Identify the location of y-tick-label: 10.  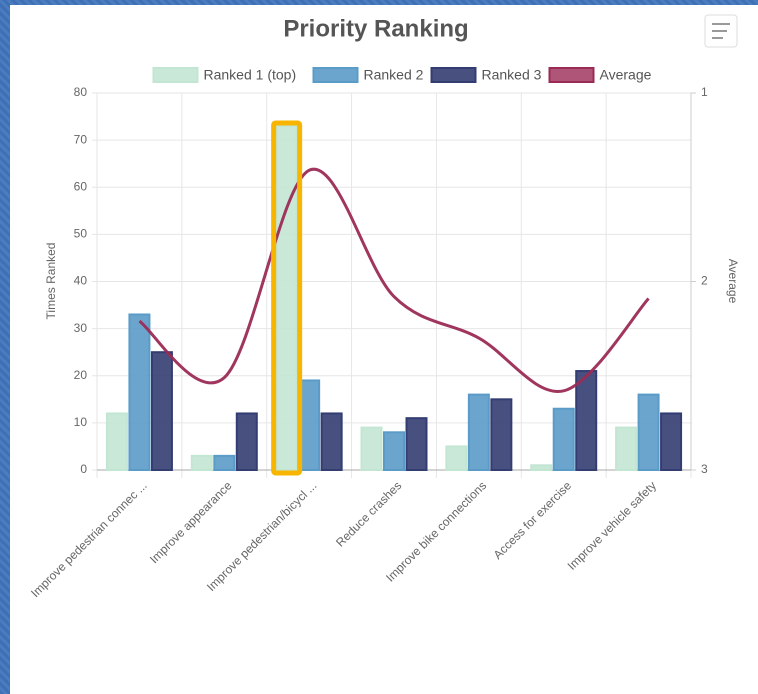
(81, 422).